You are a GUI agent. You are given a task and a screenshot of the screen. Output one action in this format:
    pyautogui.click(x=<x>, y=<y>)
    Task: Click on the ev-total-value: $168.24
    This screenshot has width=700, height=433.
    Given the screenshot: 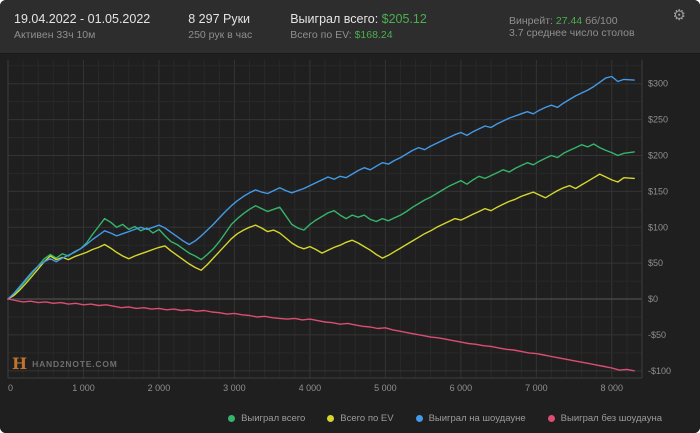 What is the action you would take?
    pyautogui.click(x=373, y=35)
    